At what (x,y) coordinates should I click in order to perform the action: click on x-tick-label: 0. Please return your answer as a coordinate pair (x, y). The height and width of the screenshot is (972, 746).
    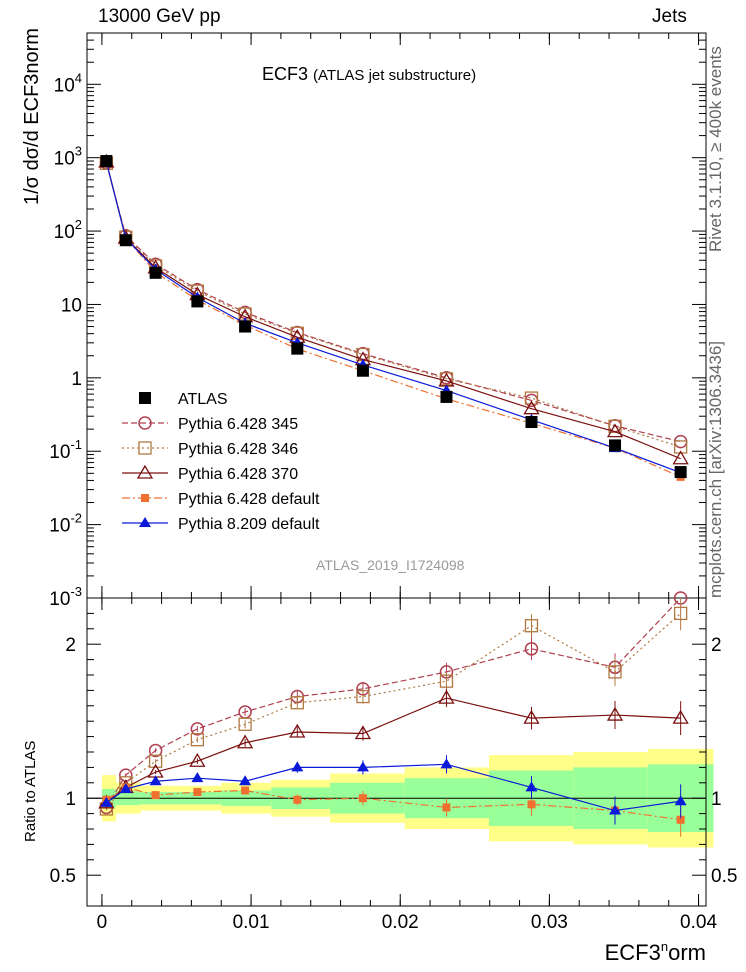
    Looking at the image, I should click on (102, 922).